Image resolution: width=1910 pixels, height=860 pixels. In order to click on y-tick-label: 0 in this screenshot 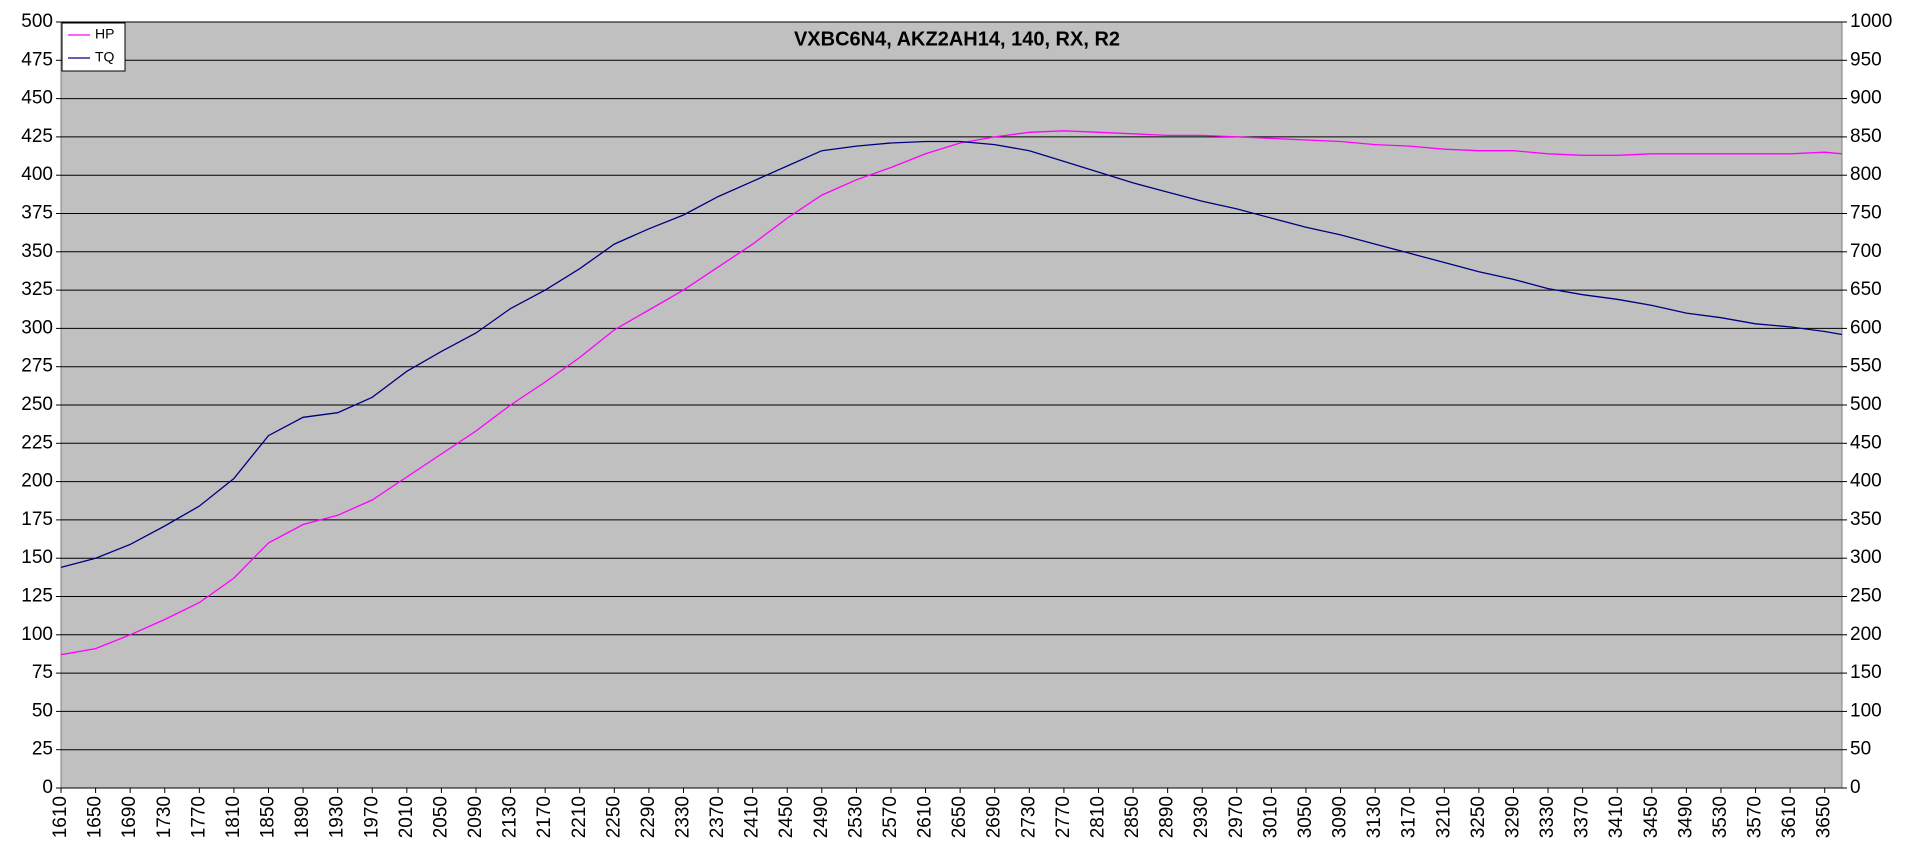, I will do `click(47, 787)`.